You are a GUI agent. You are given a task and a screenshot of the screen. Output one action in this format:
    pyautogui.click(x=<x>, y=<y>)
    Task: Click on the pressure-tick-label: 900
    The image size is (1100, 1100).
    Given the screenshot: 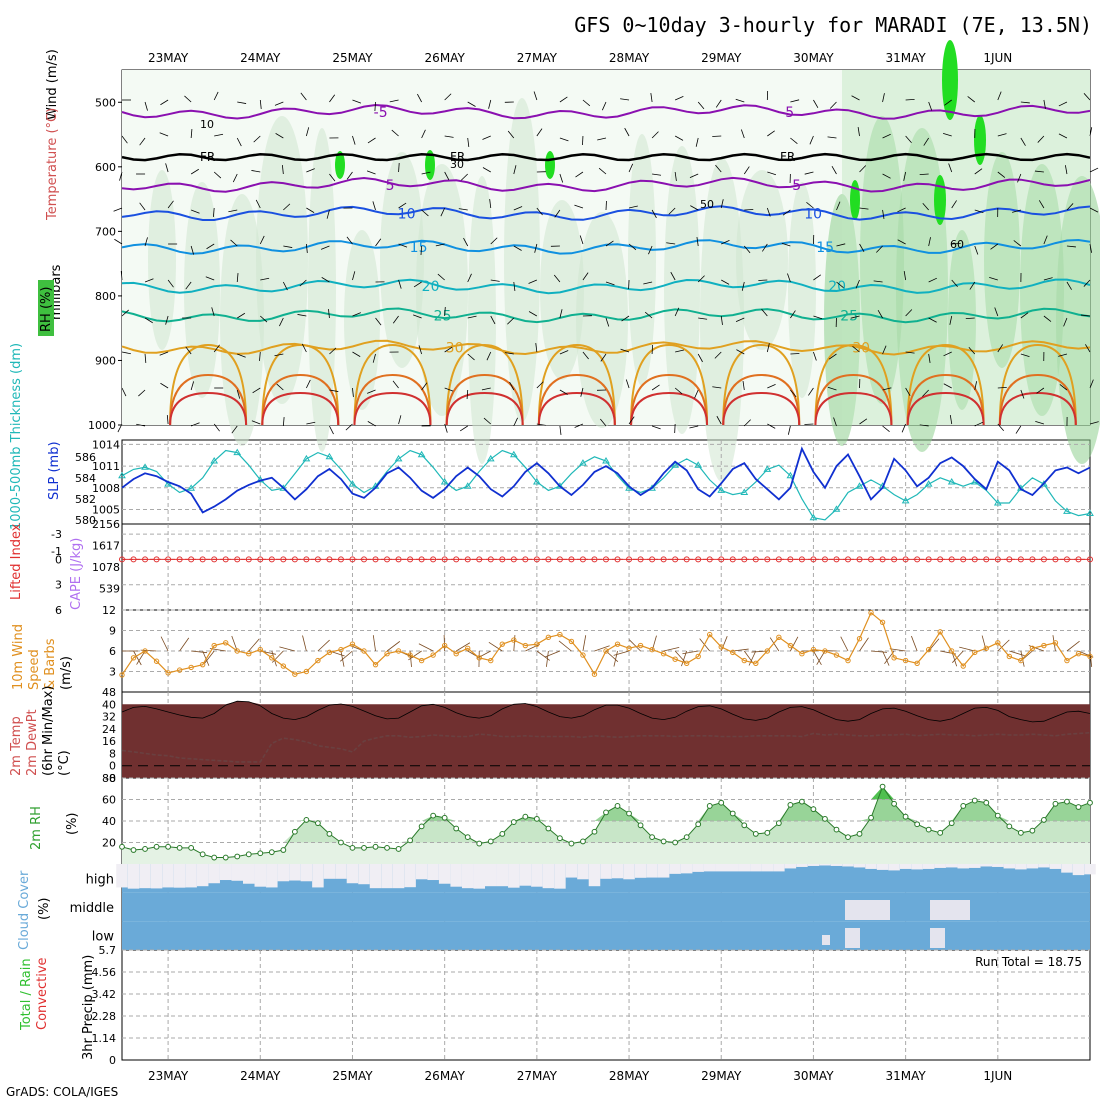 What is the action you would take?
    pyautogui.click(x=105, y=360)
    